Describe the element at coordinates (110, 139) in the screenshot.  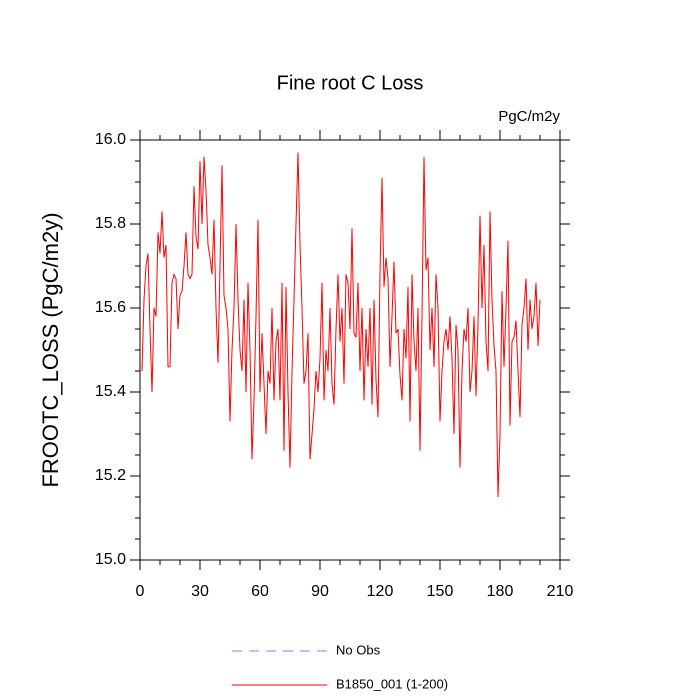
I see `y-tick-label: 16.0` at that location.